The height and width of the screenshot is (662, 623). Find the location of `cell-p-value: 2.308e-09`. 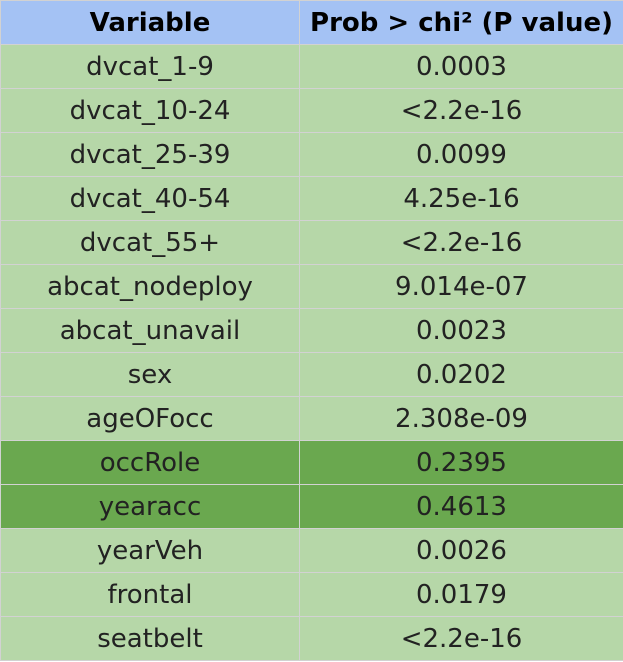

cell-p-value: 2.308e-09 is located at coordinates (461, 418).